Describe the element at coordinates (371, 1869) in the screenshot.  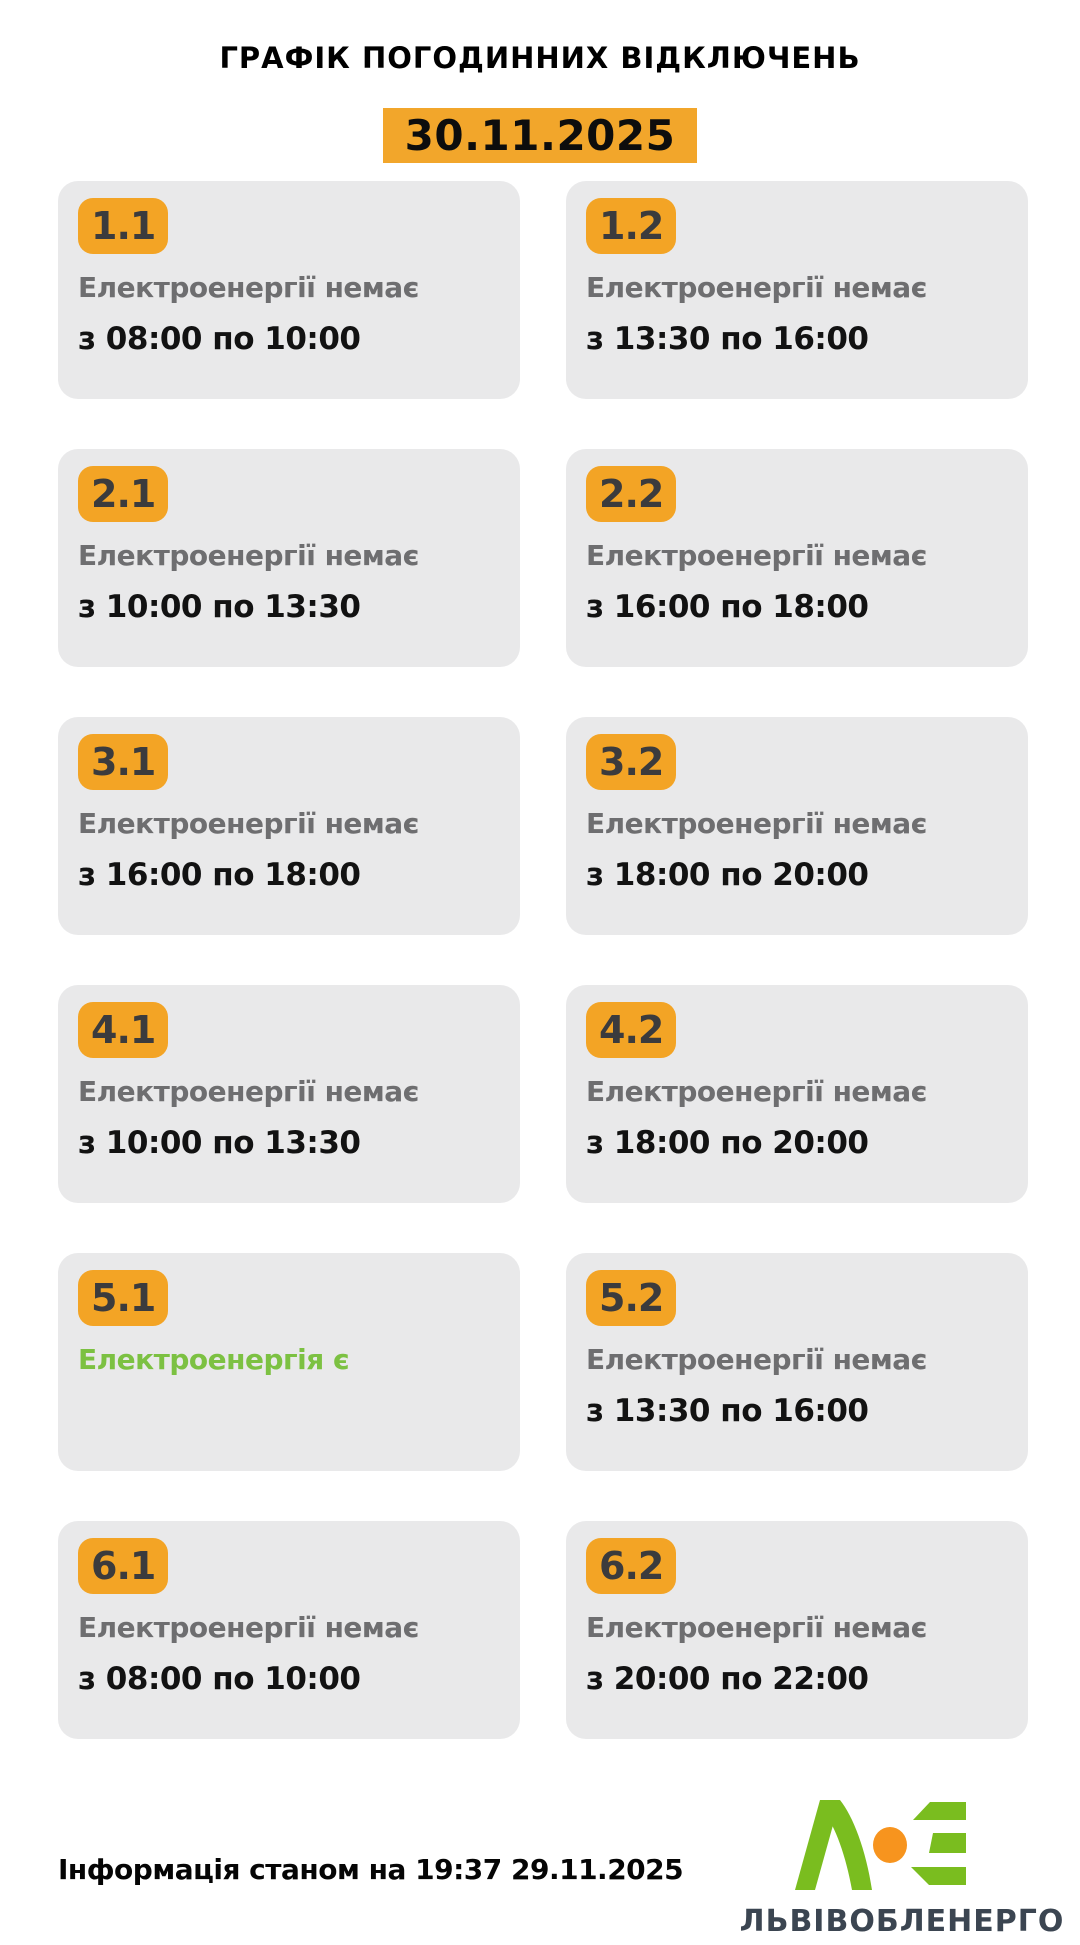
I see `updated-timestamp: Інформація станом на 19:37 29.11.2025` at that location.